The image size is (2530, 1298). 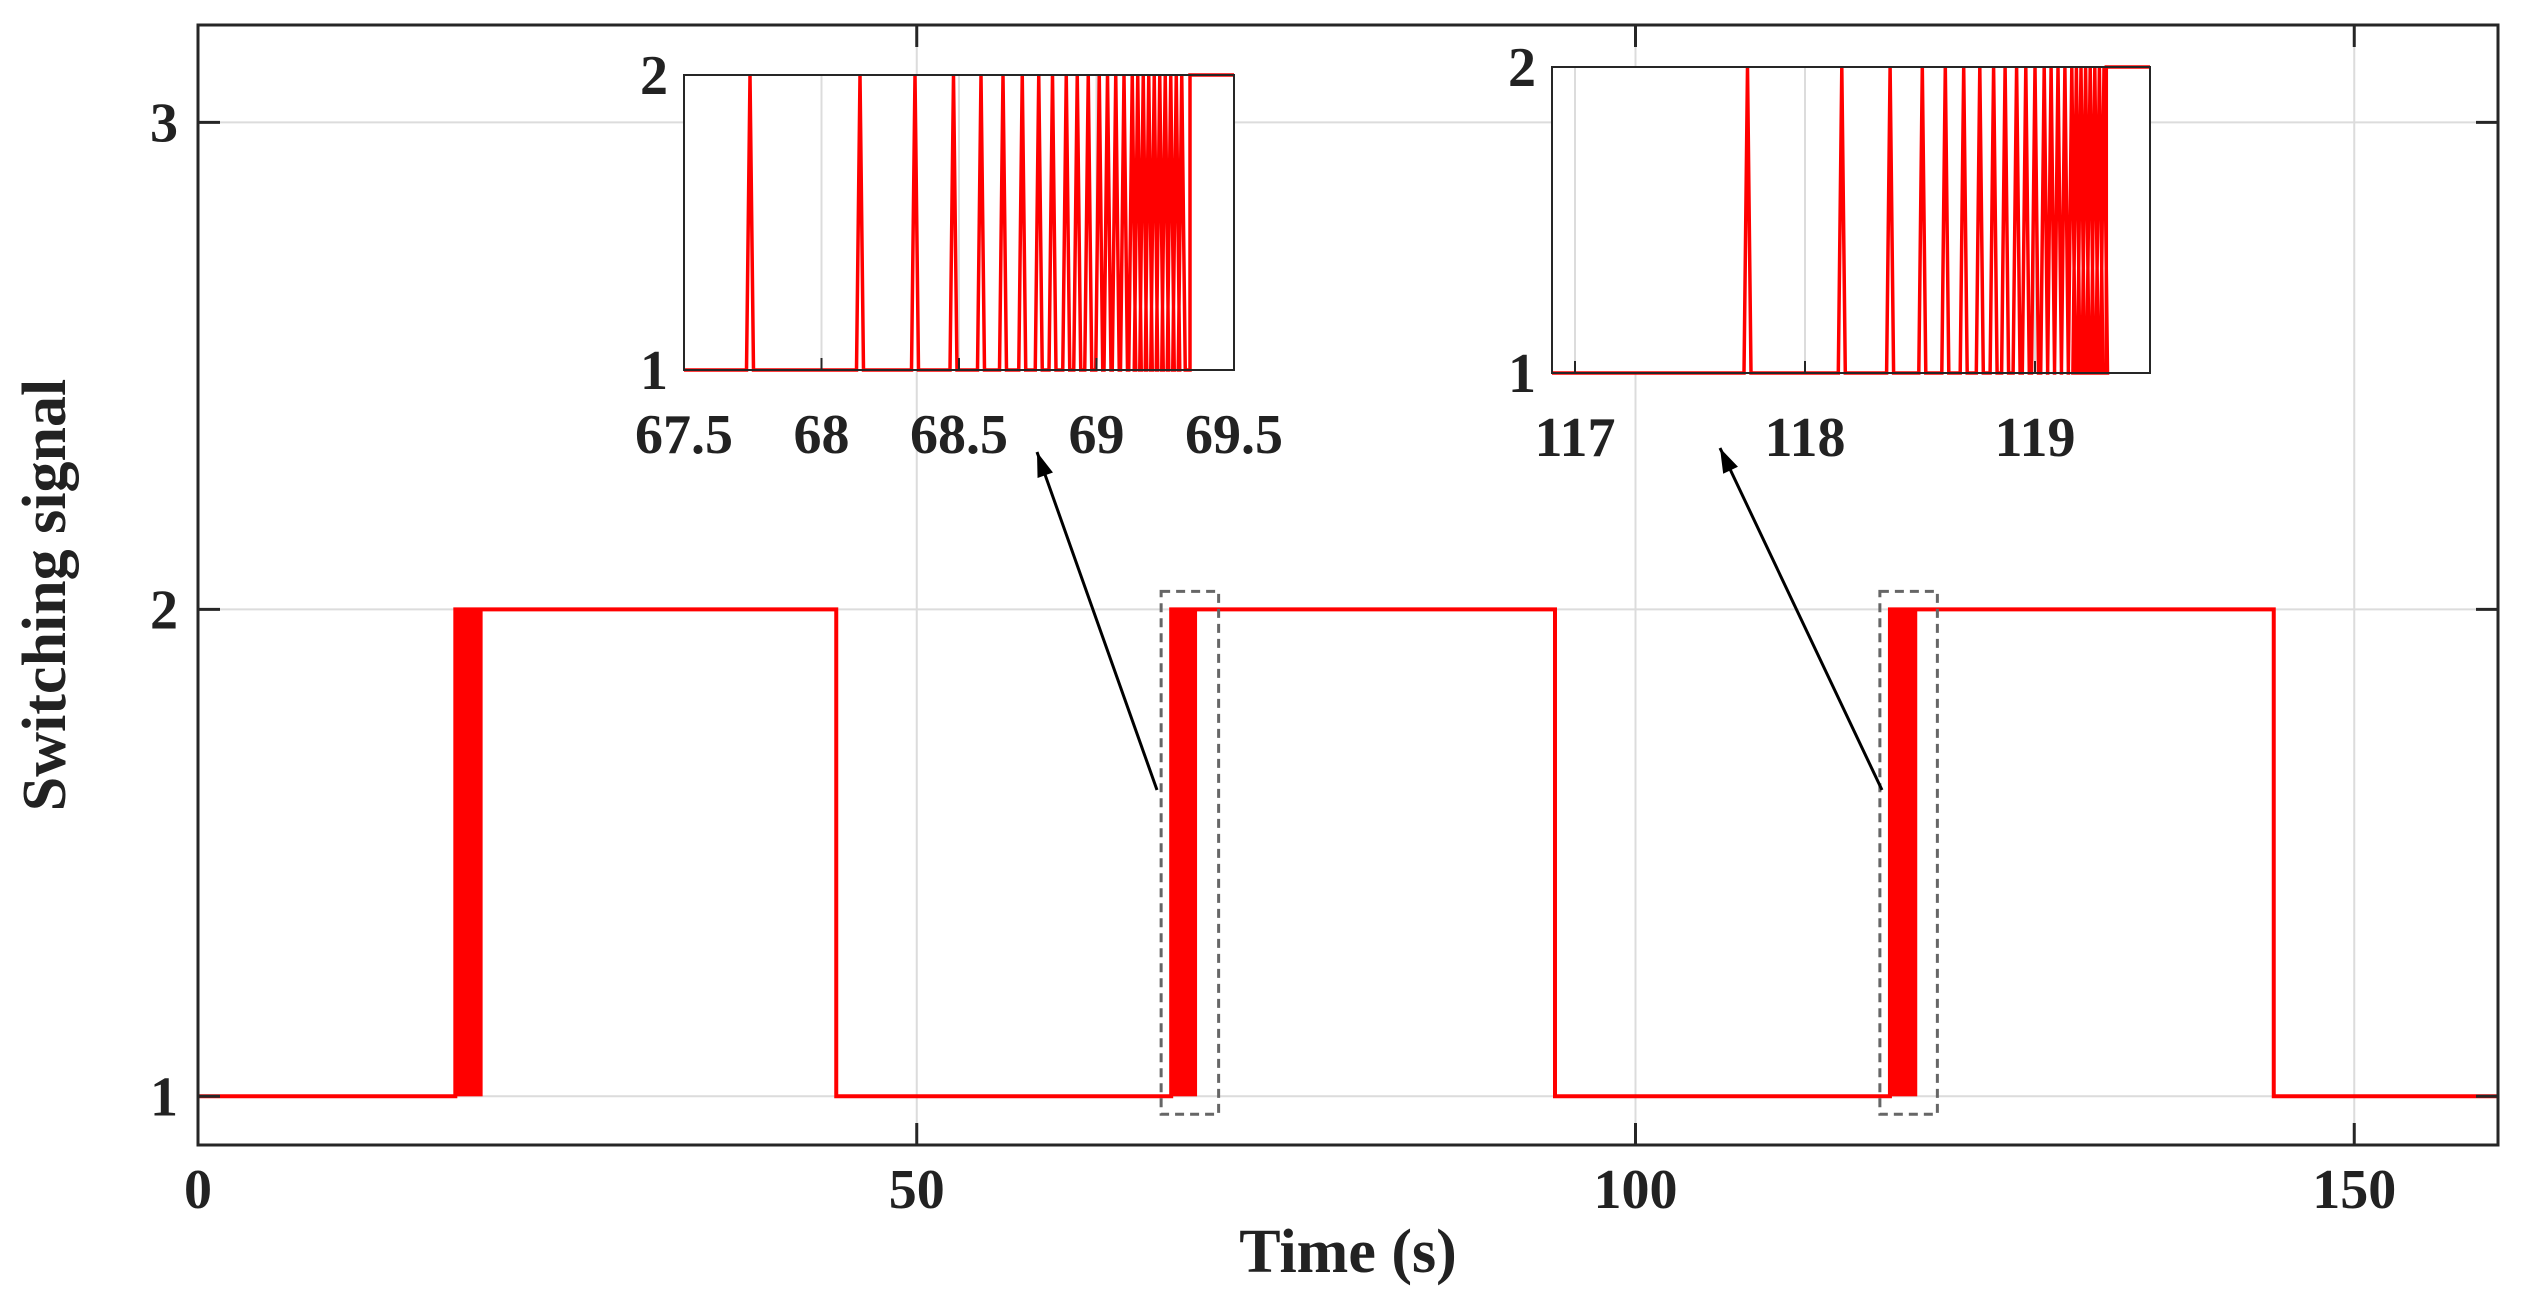 What do you see at coordinates (1851, 220) in the screenshot?
I see `inset-2-frame` at bounding box center [1851, 220].